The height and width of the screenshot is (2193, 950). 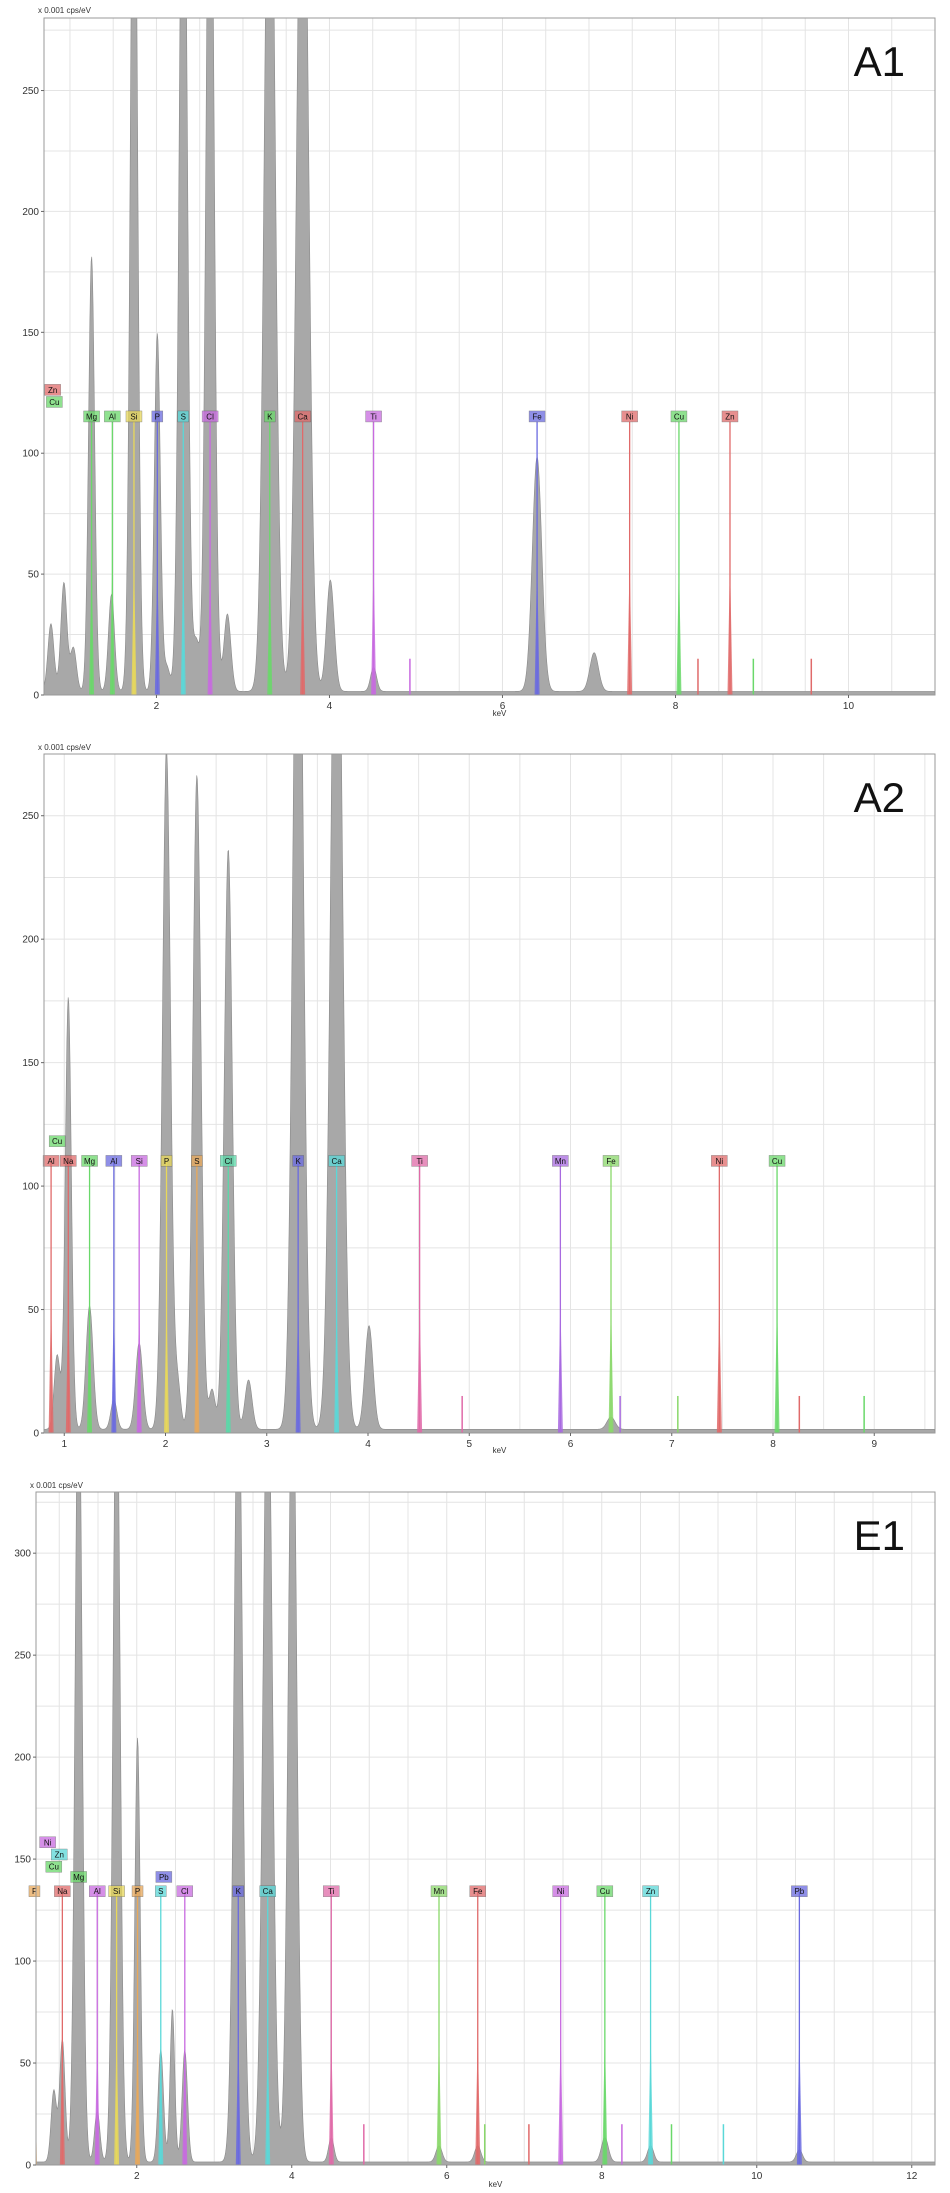 I want to click on element-label-cl: Cl, so click(x=228, y=1161).